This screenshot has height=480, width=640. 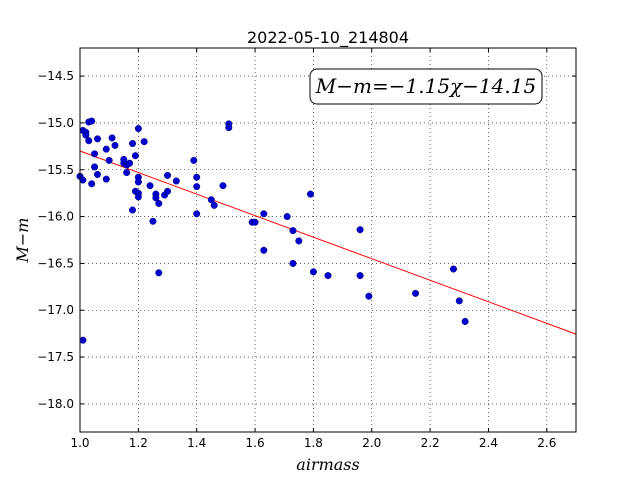 I want to click on y-tick-label: −14.5, so click(x=55, y=76).